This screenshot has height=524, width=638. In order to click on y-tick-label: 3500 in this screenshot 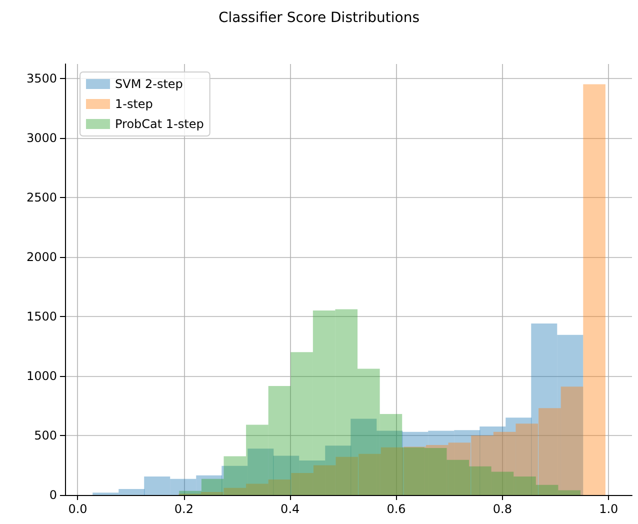, I will do `click(41, 78)`.